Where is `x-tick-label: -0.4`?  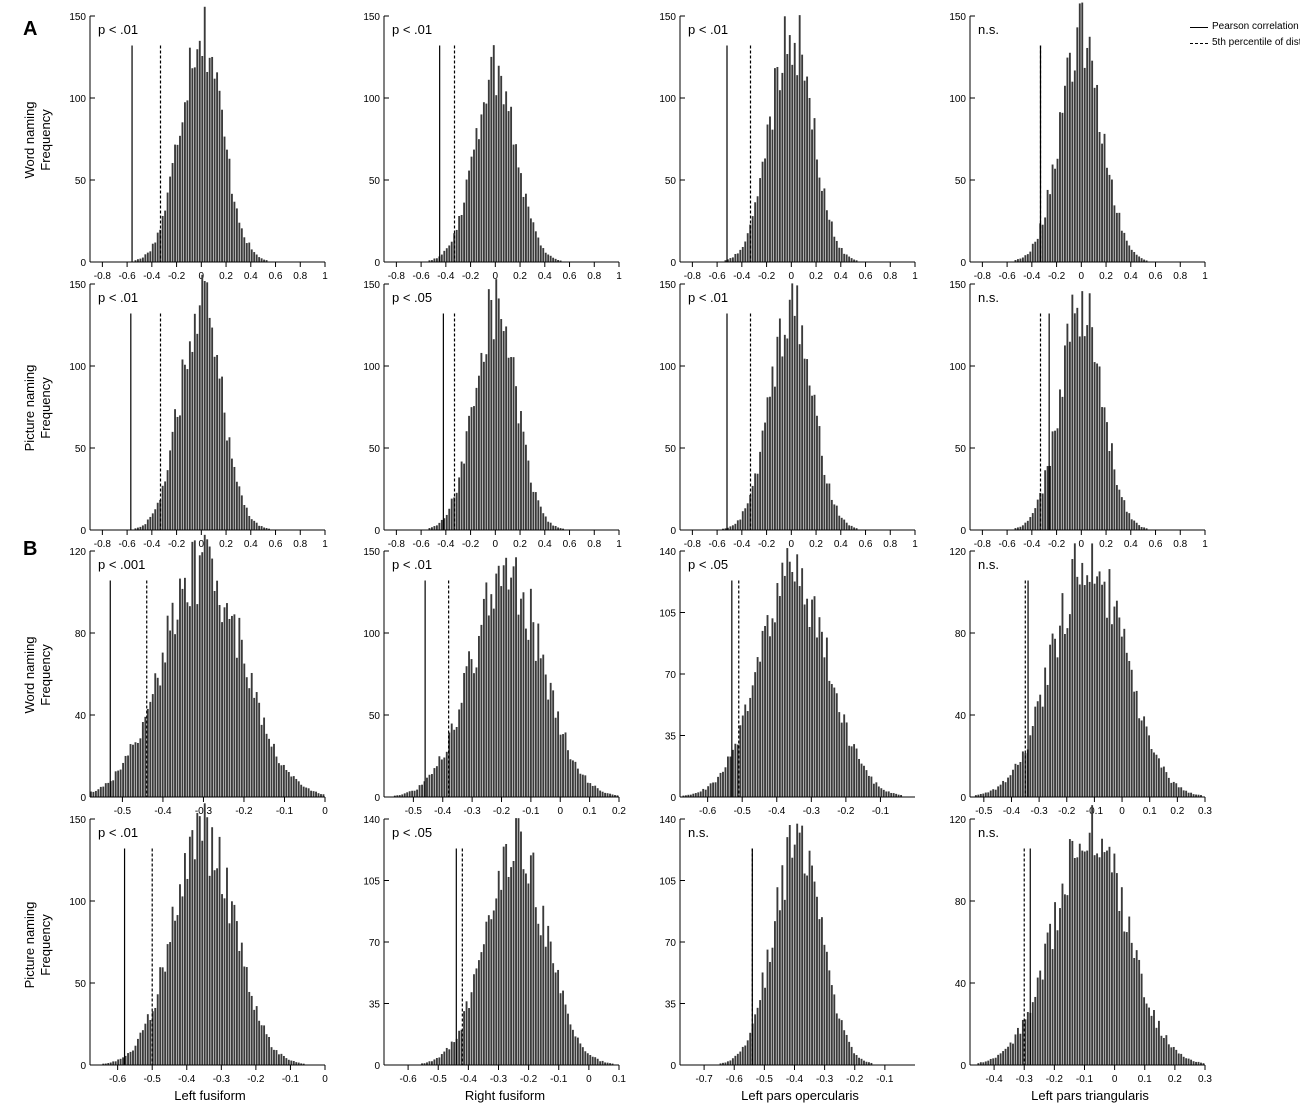
x-tick-label: -0.4 is located at coordinates (187, 1079).